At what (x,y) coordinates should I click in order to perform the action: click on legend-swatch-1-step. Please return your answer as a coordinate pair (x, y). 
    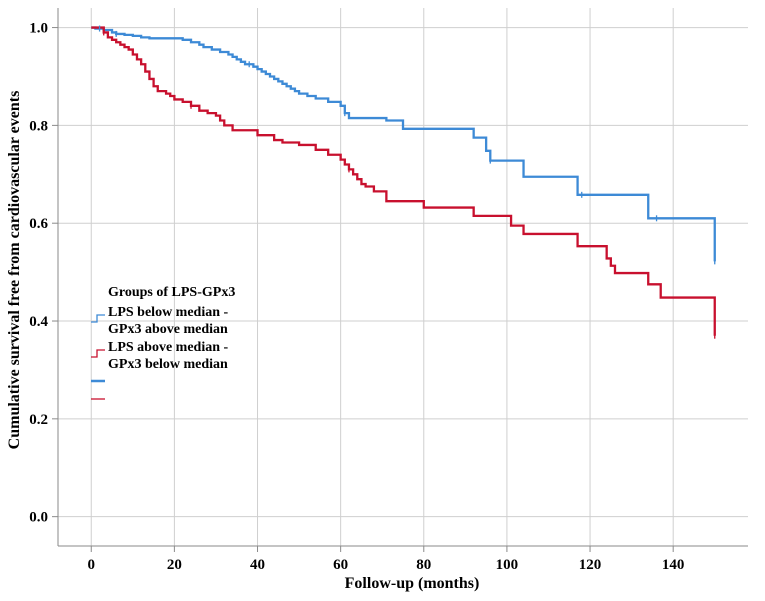
    Looking at the image, I should click on (98, 318).